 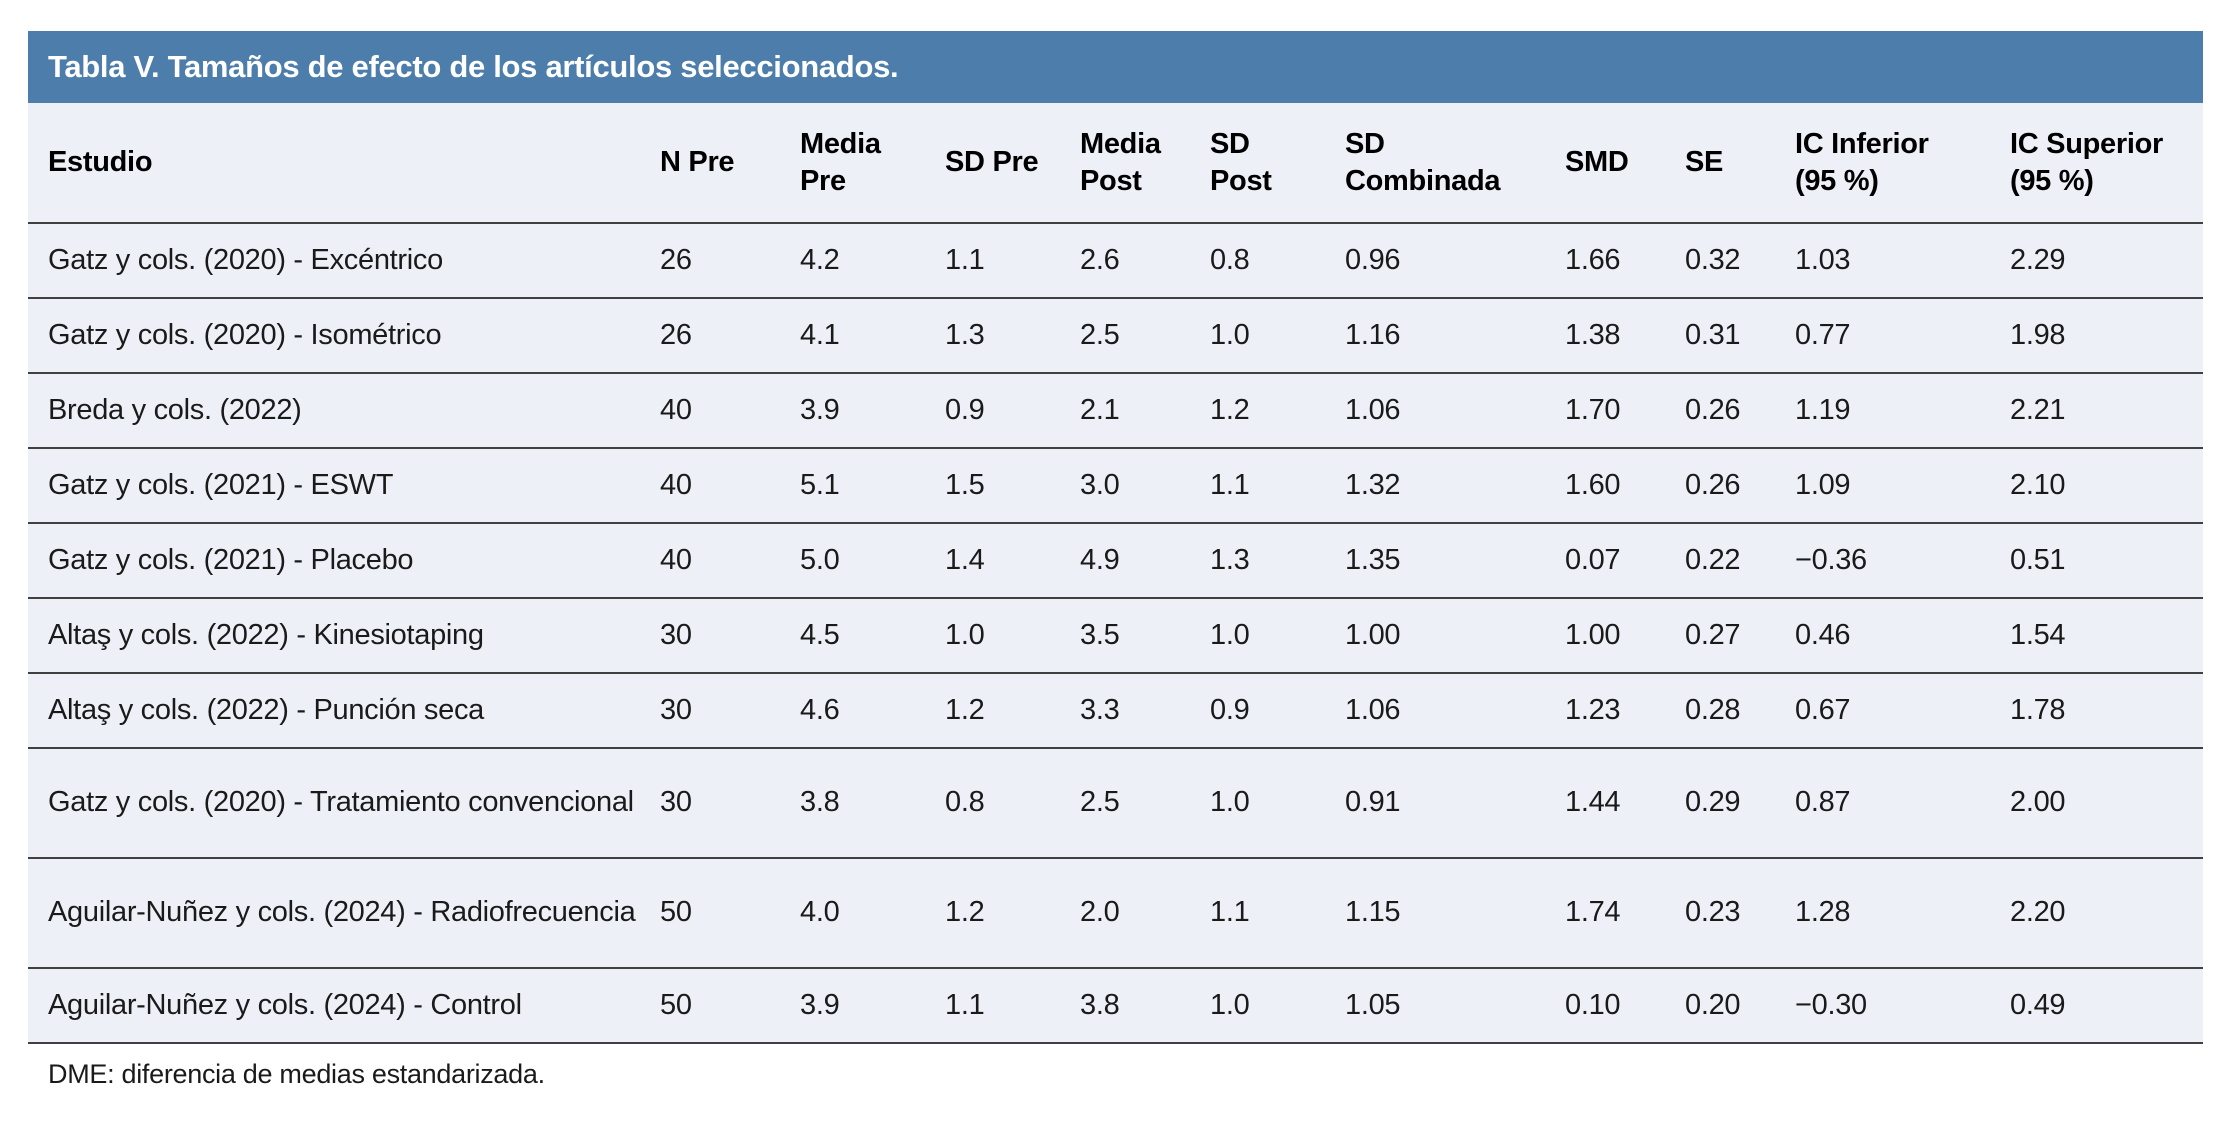 I want to click on column-header: IC Inferior (95 %), so click(x=1902, y=163).